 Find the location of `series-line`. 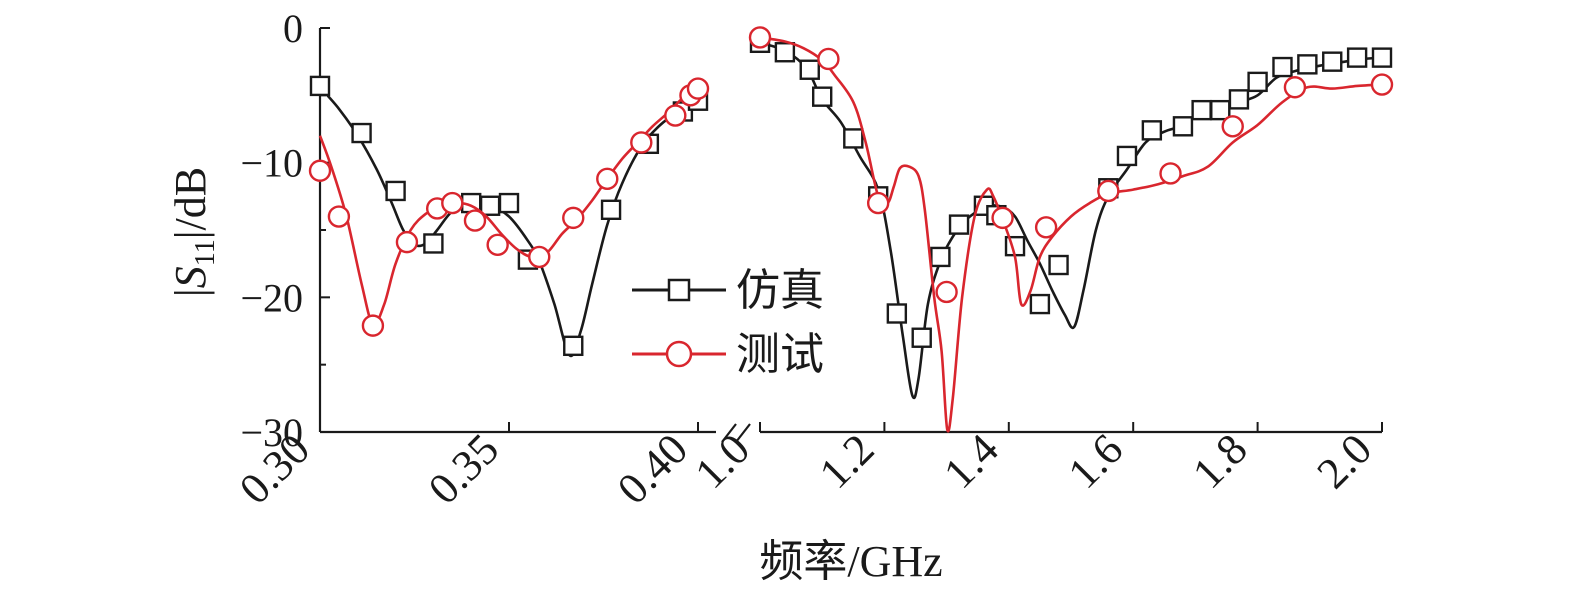

series-line is located at coordinates (509, 222).